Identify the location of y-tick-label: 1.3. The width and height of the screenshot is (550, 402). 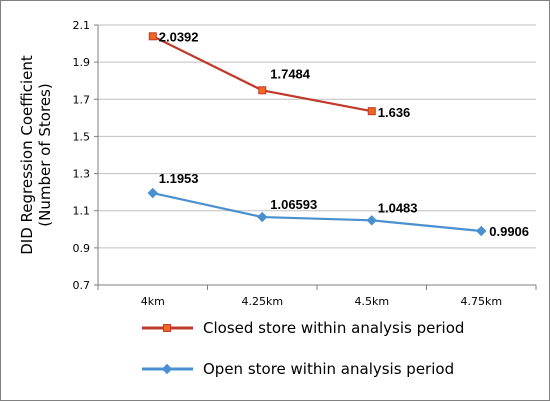
(82, 174).